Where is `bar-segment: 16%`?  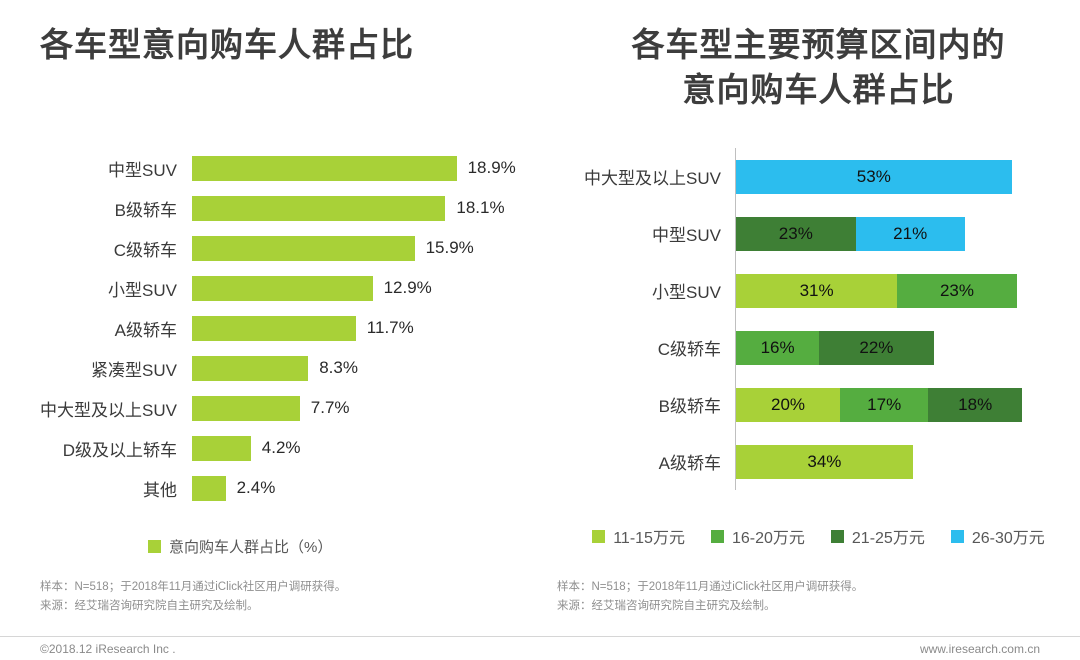
bar-segment: 16% is located at coordinates (778, 347).